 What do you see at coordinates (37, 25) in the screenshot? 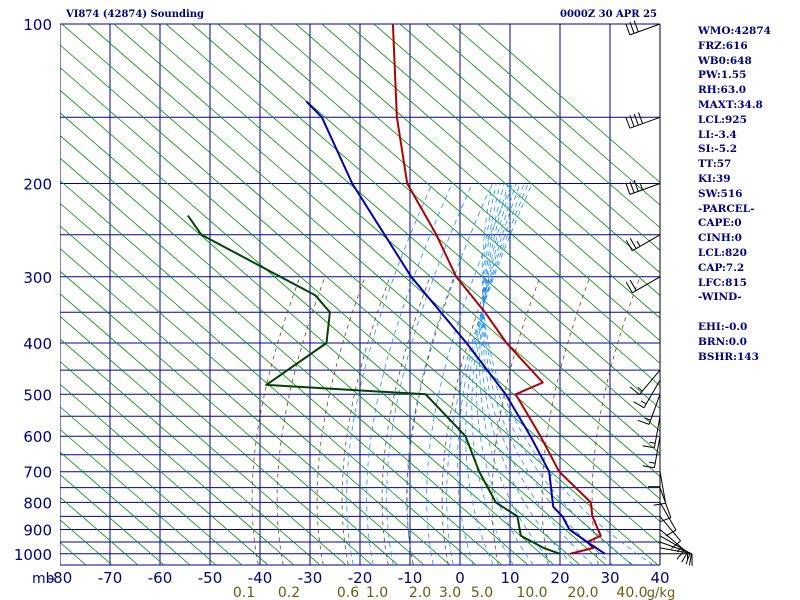
I see `pressure-label: 100` at bounding box center [37, 25].